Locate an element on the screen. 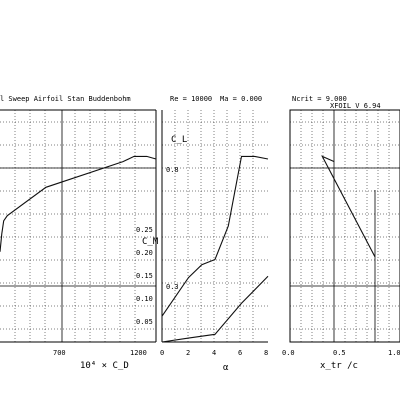 Image resolution: width=400 pixels, height=405 pixels. cl-axis-label: C_L is located at coordinates (179, 140).